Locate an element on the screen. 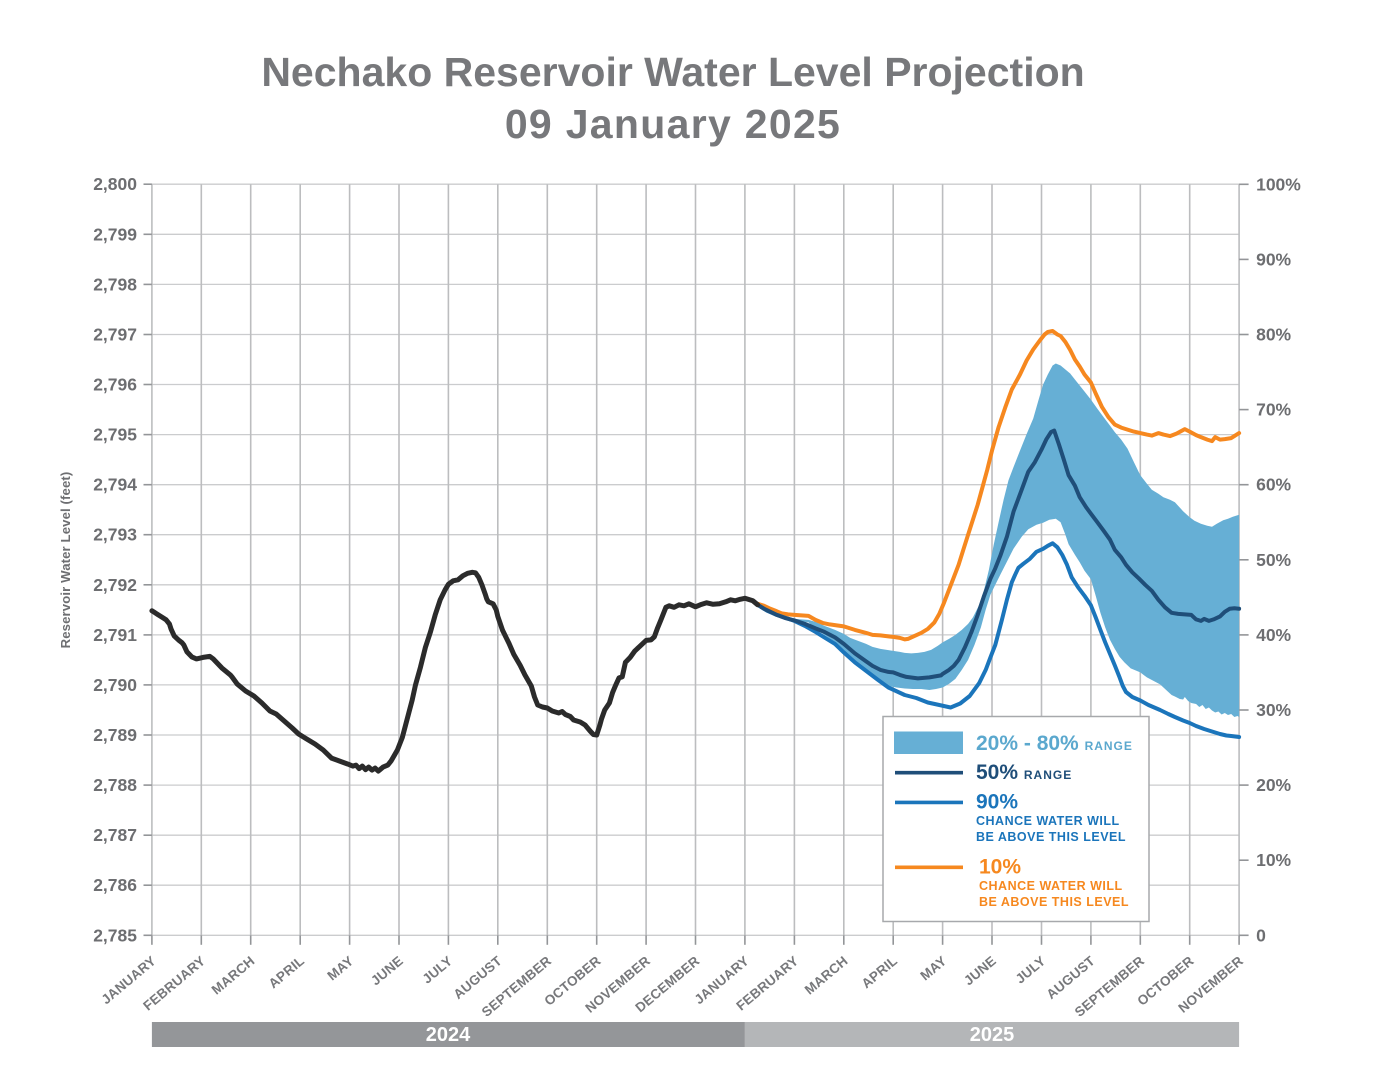 The height and width of the screenshot is (1082, 1400). svg-text: 50% is located at coordinates (1273, 560).